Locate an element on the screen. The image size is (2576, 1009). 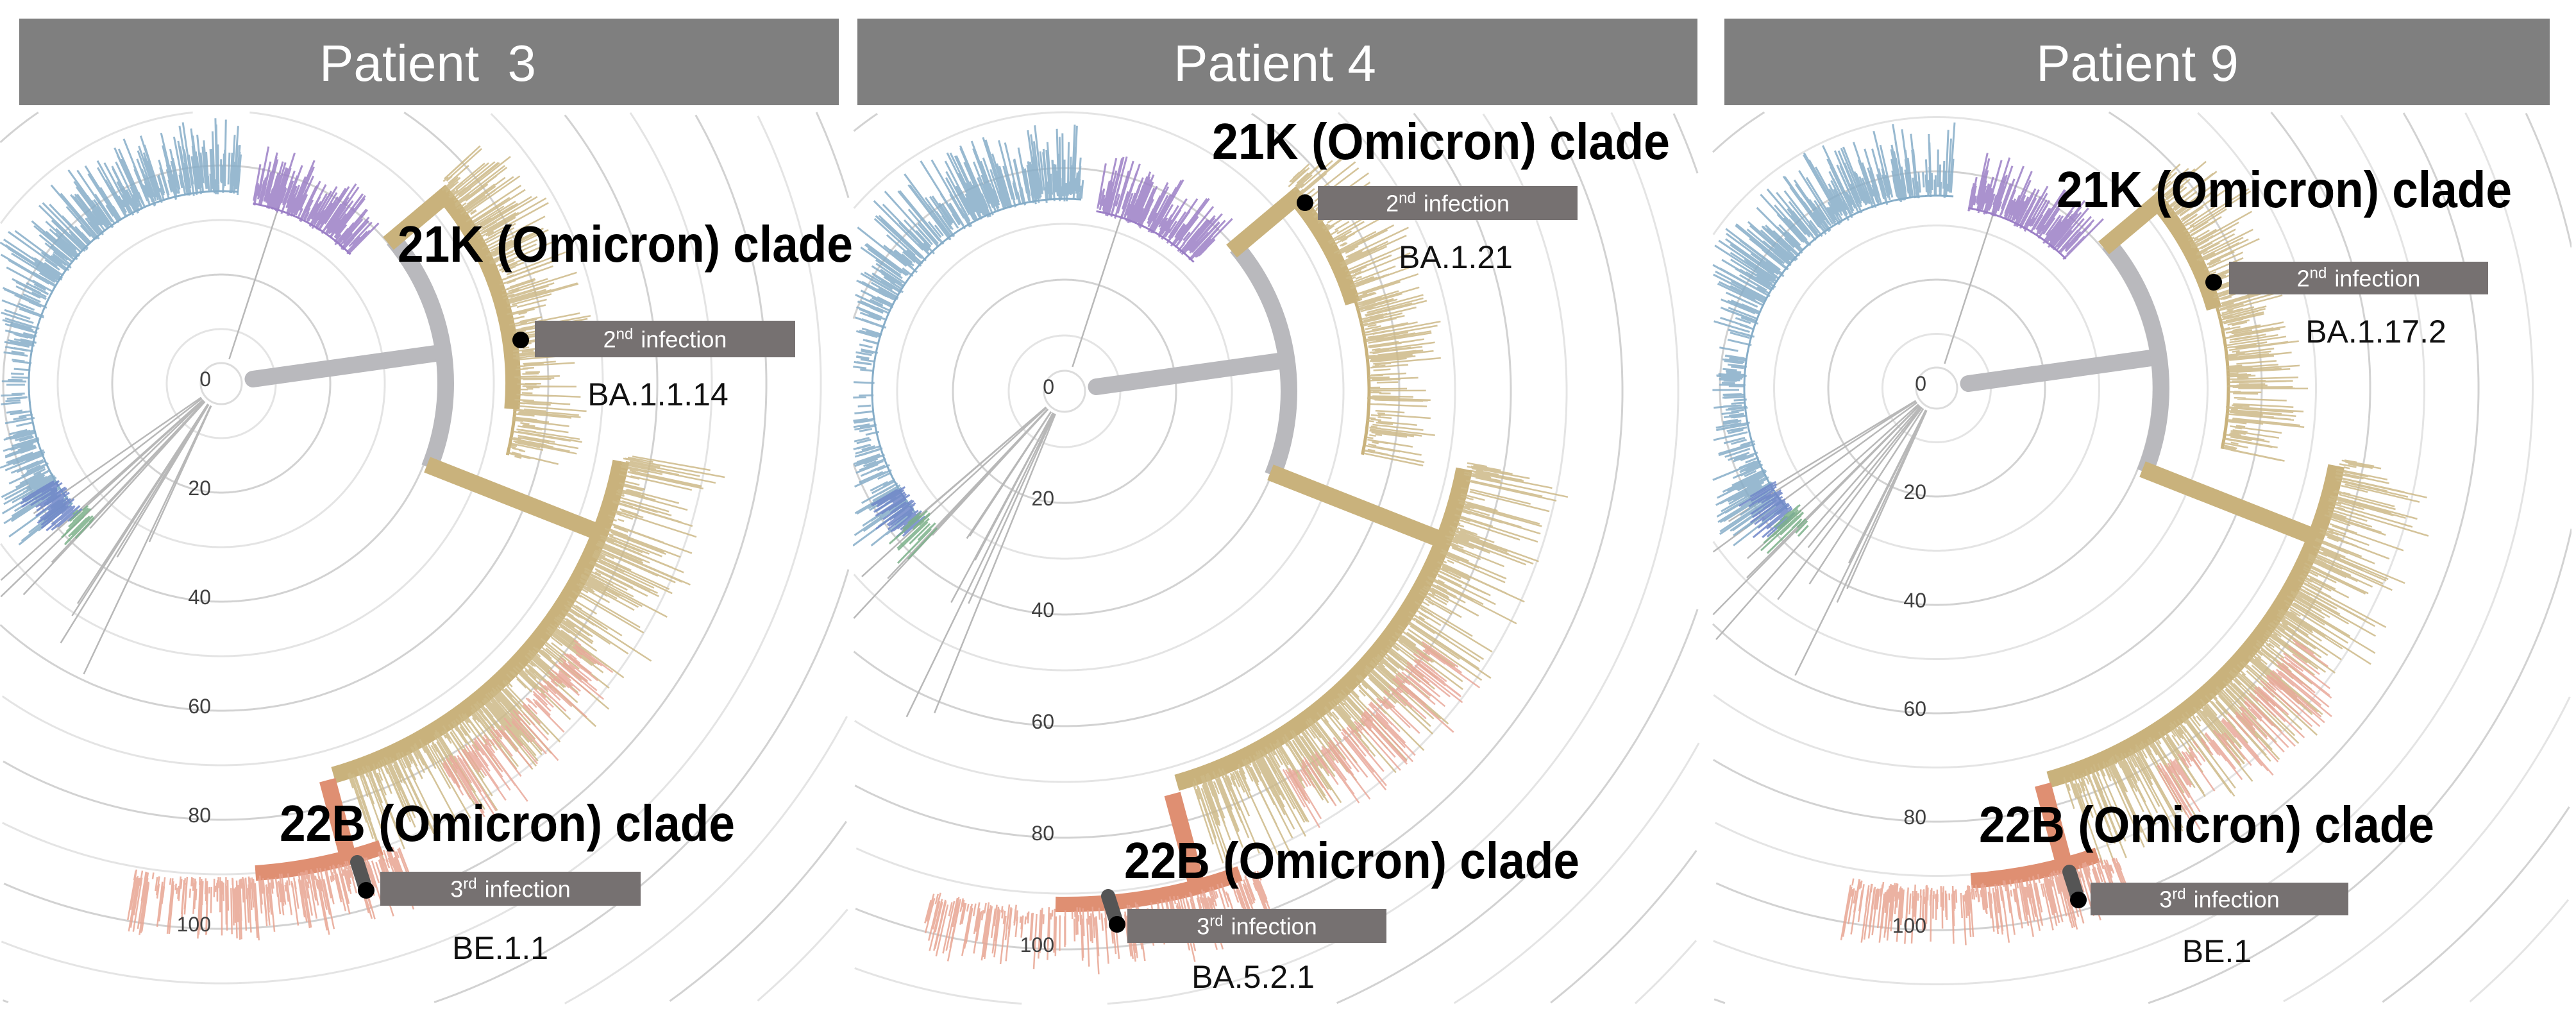
second-infection-annotation: 2nd infection BA.1.1.14 is located at coordinates (653, 366).